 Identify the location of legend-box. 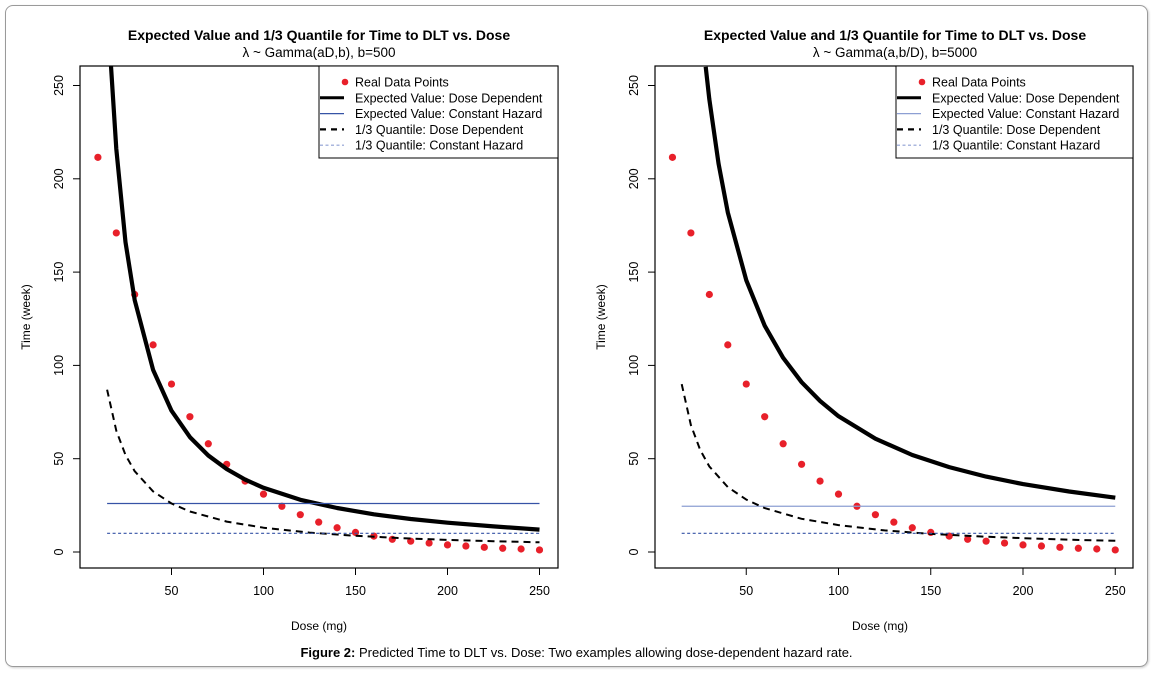
(438, 112).